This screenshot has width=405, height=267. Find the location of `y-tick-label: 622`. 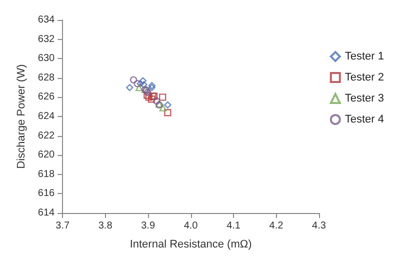

y-tick-label: 622 is located at coordinates (47, 136).